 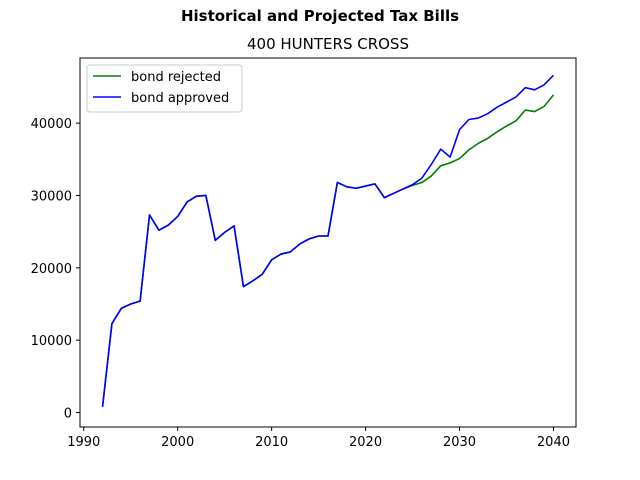 I want to click on x-tick-label: 2040, so click(x=553, y=442).